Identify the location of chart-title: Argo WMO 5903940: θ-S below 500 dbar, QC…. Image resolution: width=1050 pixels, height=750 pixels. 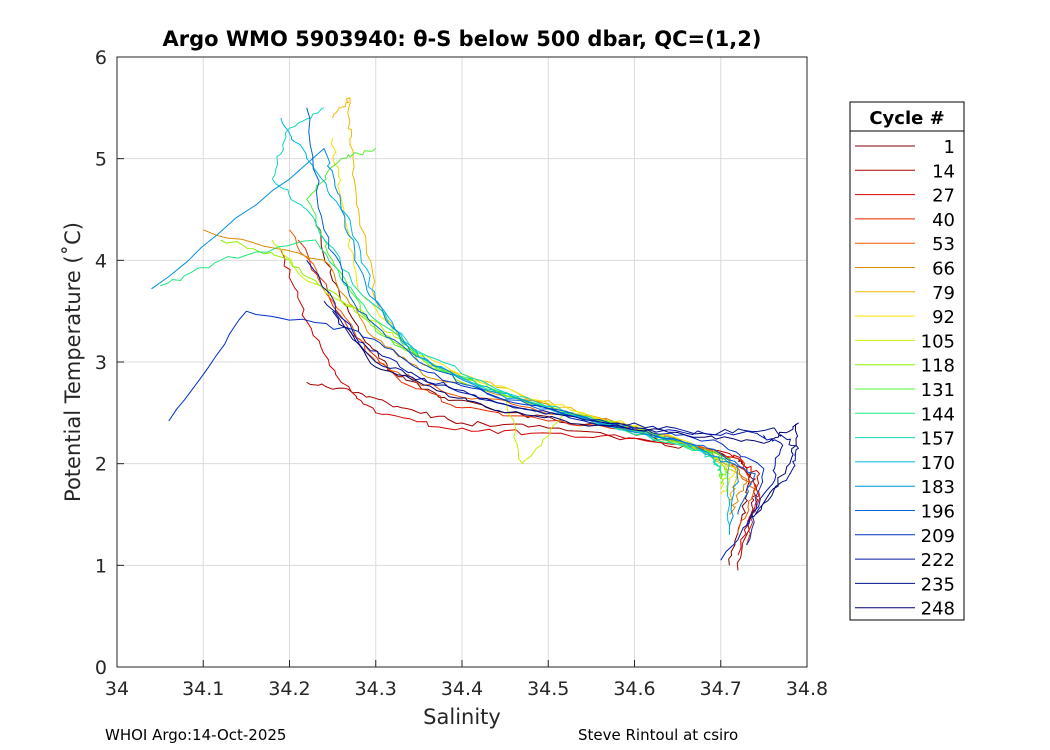
(462, 39).